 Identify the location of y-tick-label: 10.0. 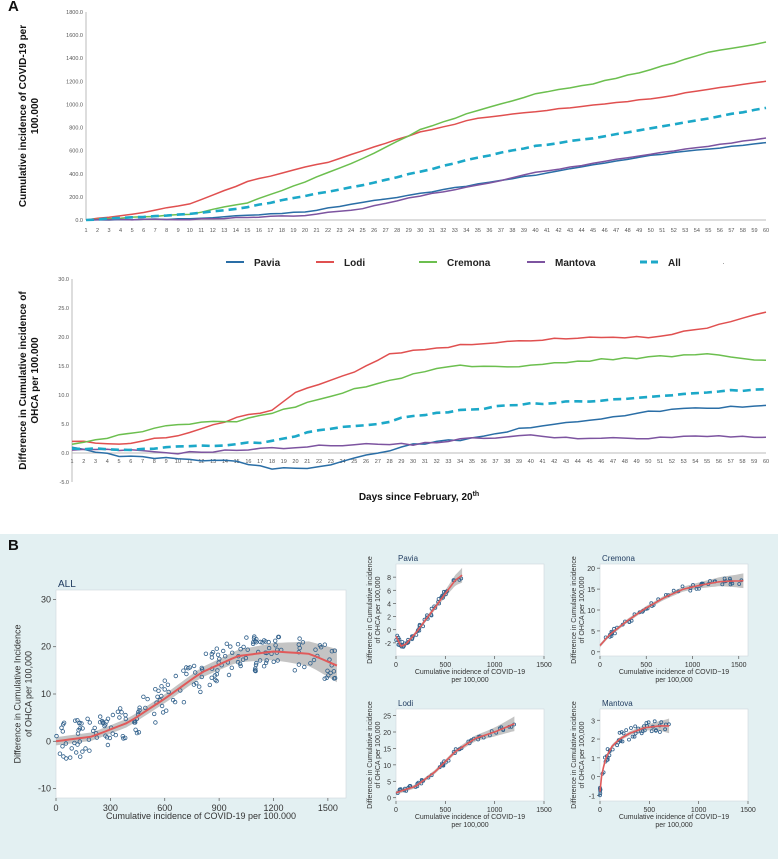
(63, 396).